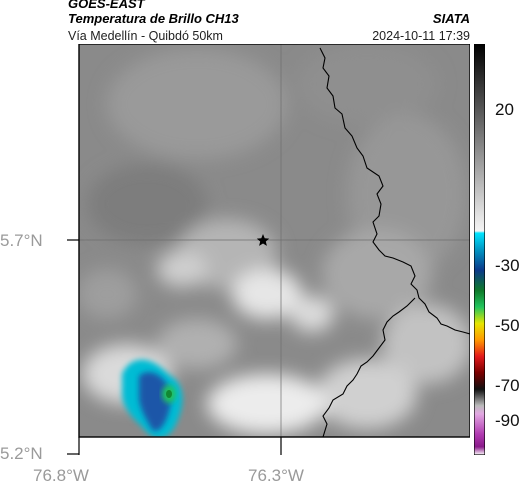 The image size is (526, 491). I want to click on y-tick-label: 5.2°N, so click(21, 453).